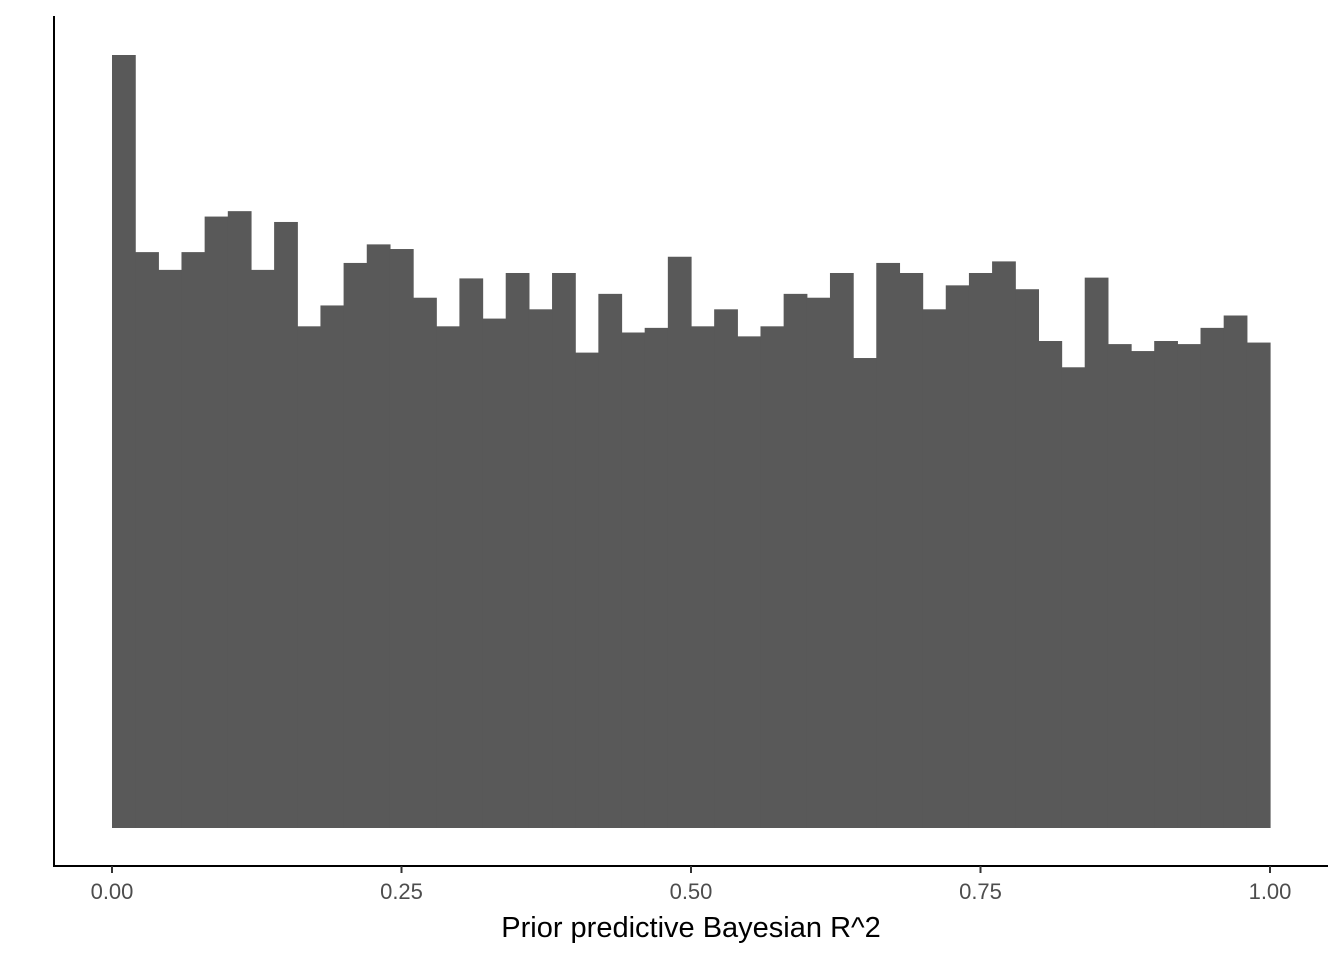 This screenshot has height=960, width=1344. What do you see at coordinates (980, 891) in the screenshot?
I see `x-tick-label: 0.75` at bounding box center [980, 891].